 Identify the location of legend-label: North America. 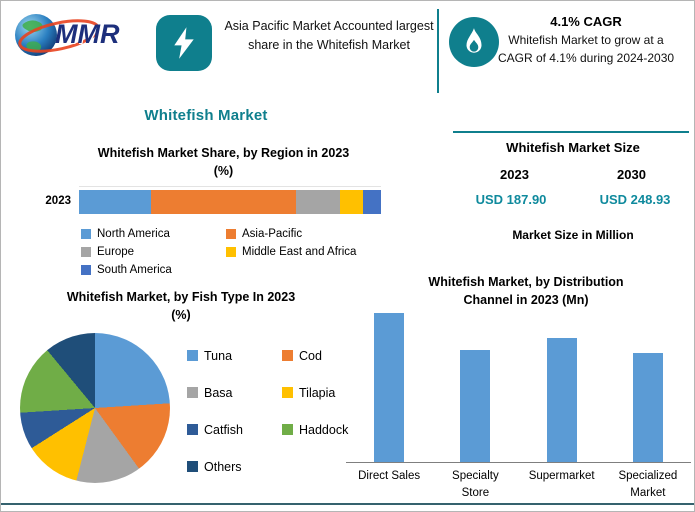
(133, 234).